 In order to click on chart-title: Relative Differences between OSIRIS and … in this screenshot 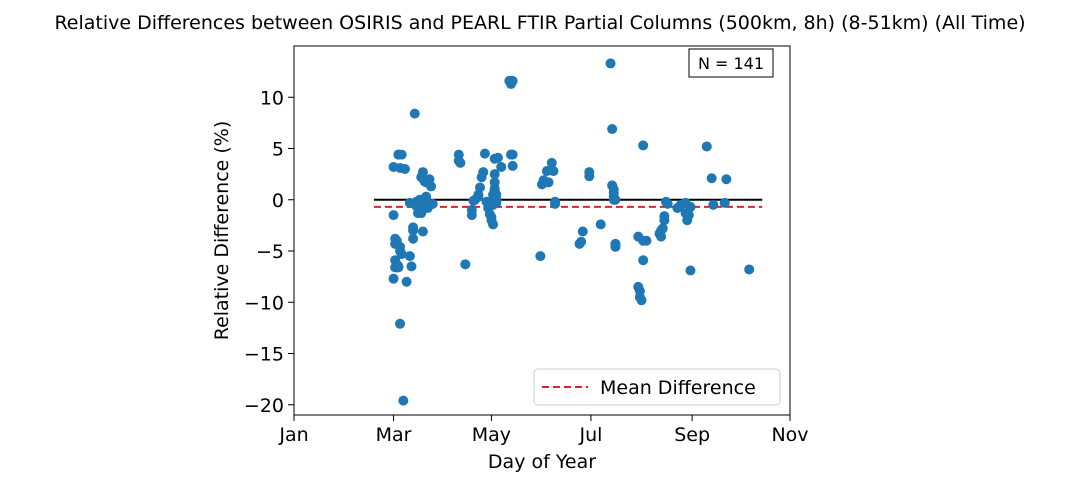, I will do `click(539, 23)`.